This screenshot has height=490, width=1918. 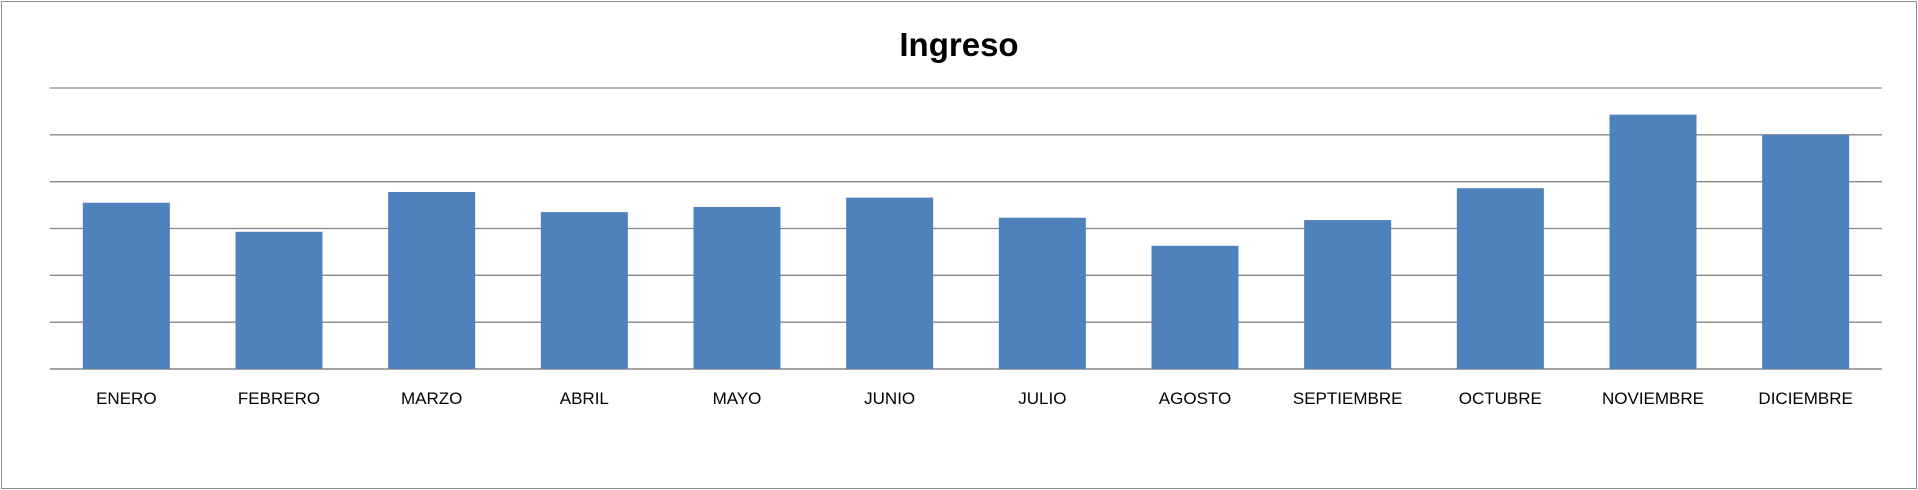 I want to click on x-tick-label: JULIO, so click(x=1042, y=398).